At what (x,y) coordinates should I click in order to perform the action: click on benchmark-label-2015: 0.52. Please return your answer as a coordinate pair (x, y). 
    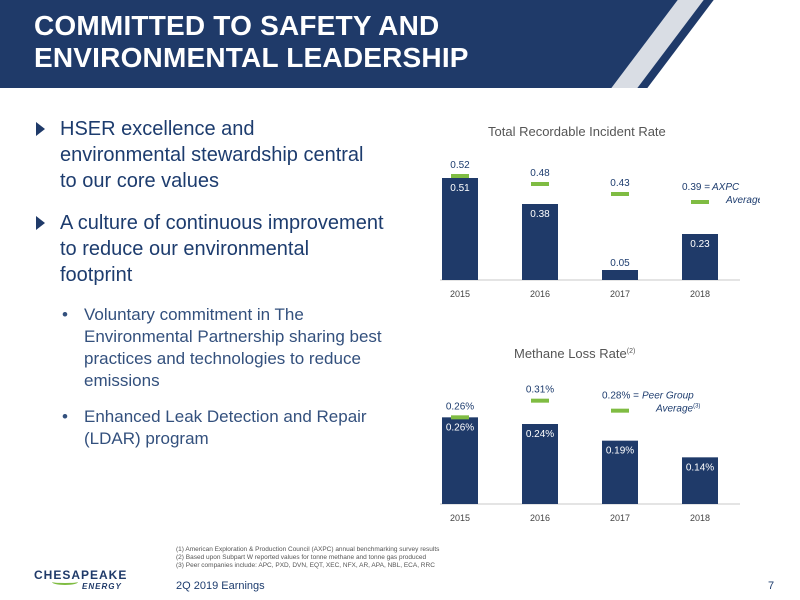
    Looking at the image, I should click on (460, 165).